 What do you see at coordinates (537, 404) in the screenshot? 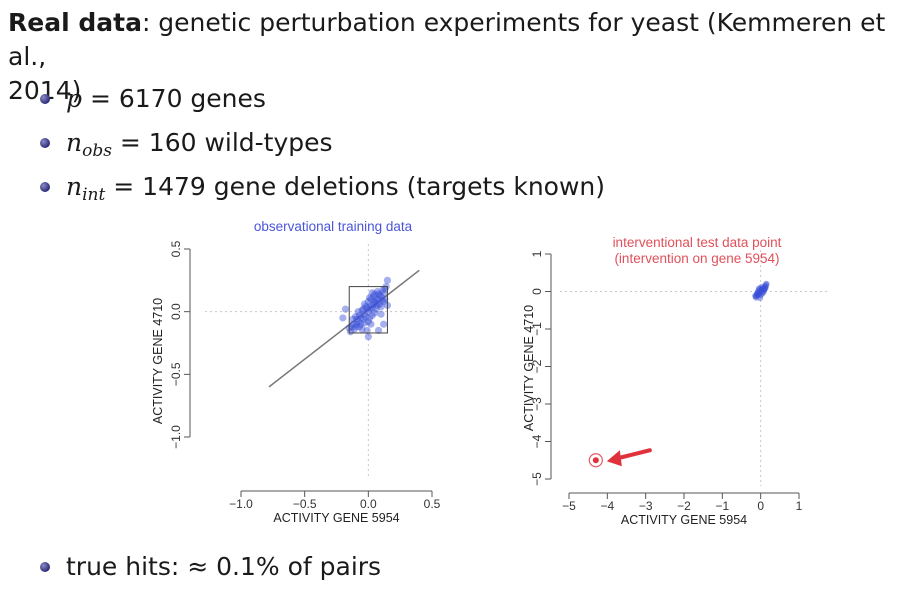
I see `y-tick-label: −3` at bounding box center [537, 404].